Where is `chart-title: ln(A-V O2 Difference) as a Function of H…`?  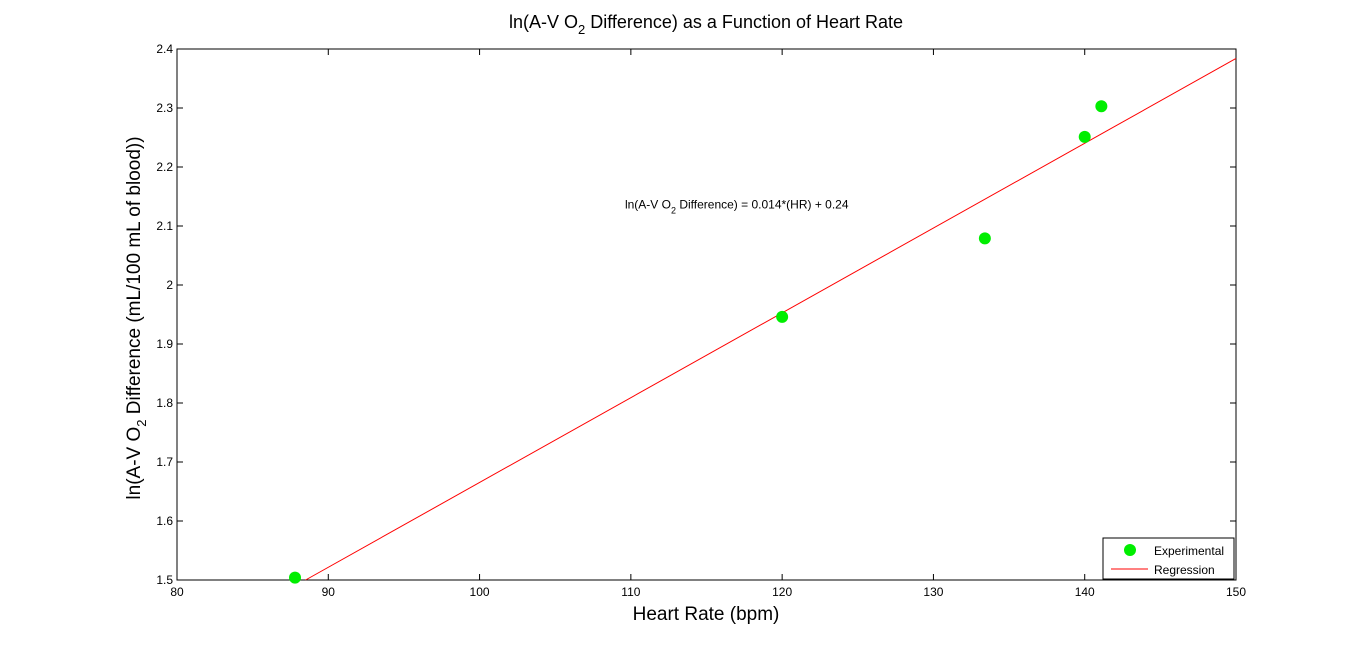
chart-title: ln(A-V O2 Difference) as a Function of H… is located at coordinates (706, 24).